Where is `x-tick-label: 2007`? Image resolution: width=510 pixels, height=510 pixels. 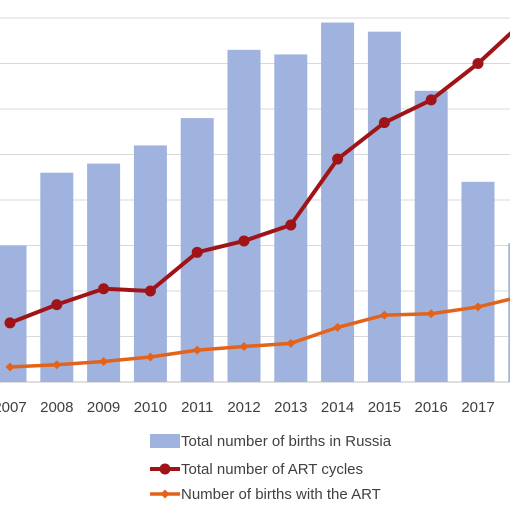 x-tick-label: 2007 is located at coordinates (13, 407).